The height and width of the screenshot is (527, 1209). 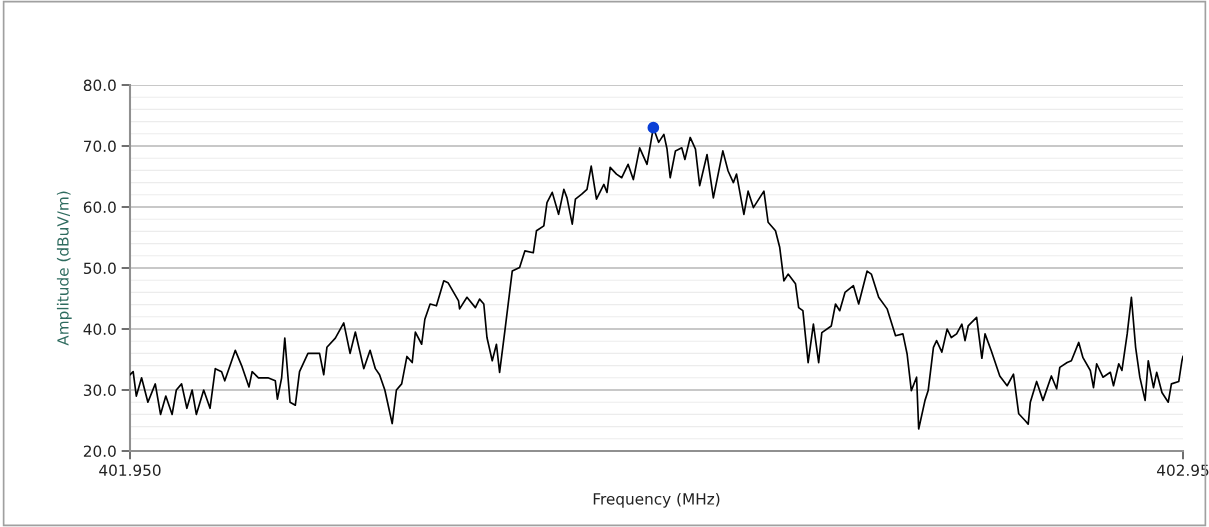 What do you see at coordinates (99, 268) in the screenshot?
I see `y-tick-label: 50.0` at bounding box center [99, 268].